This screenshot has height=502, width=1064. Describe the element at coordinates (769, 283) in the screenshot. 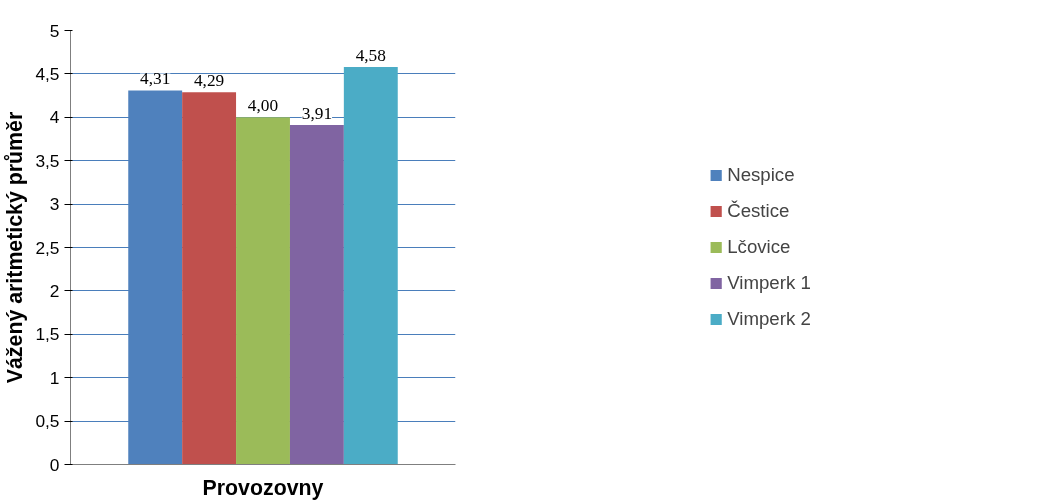

I see `legend-label: Vimperk 1` at that location.